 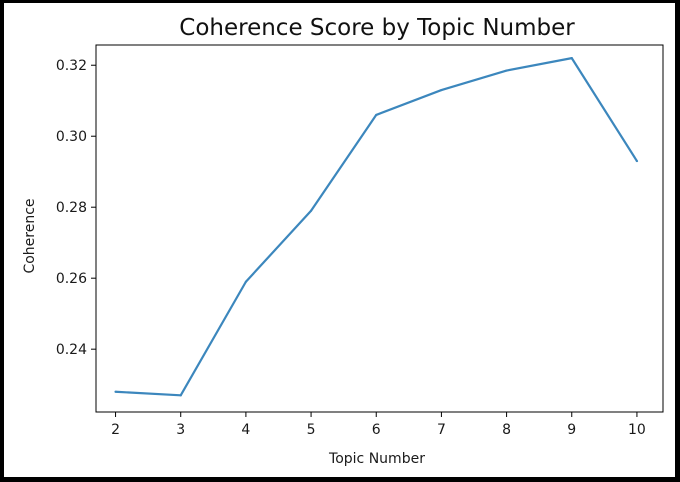 What do you see at coordinates (637, 430) in the screenshot?
I see `x-tick-label: 10` at bounding box center [637, 430].